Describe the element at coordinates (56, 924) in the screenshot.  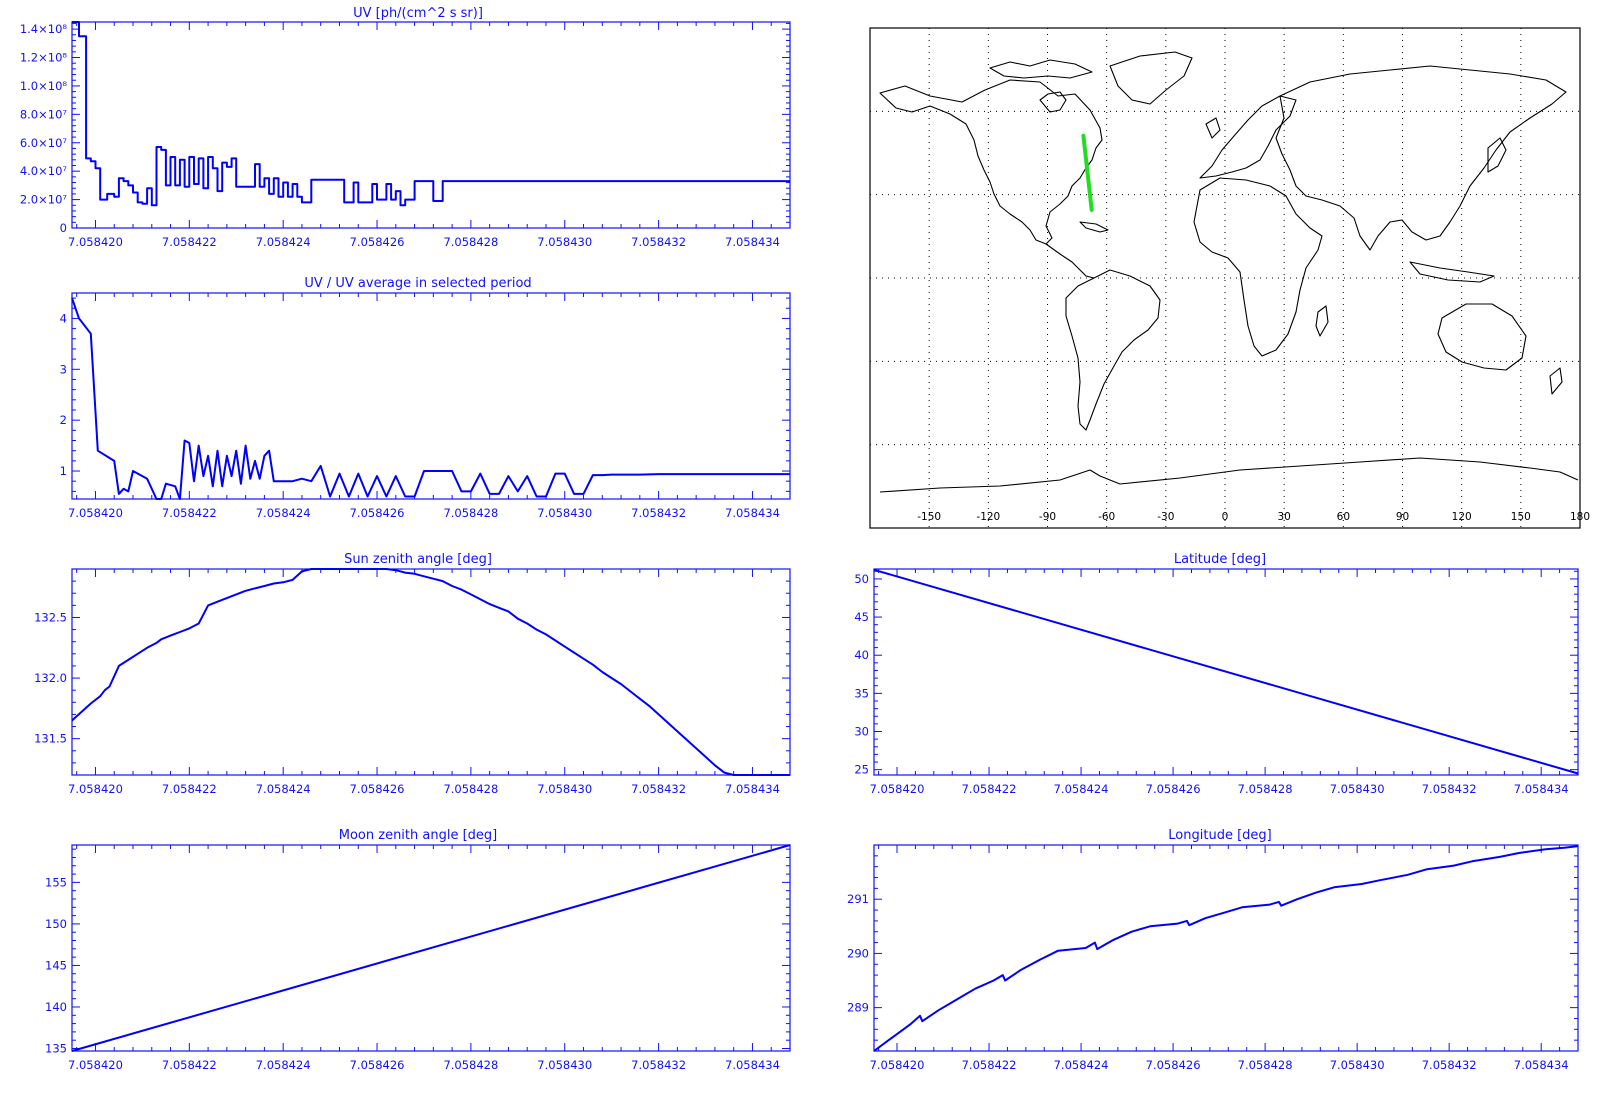
I see `moon-ytick-label: 150` at that location.